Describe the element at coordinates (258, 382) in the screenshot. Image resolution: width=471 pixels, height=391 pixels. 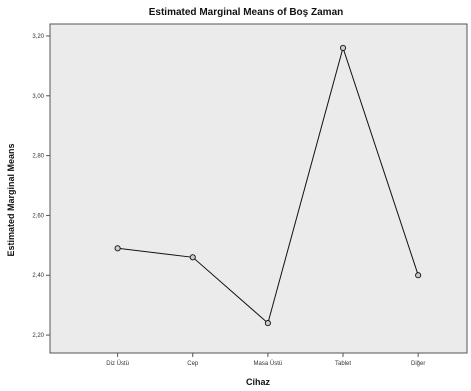
I see `x-axis-title: Cihaz` at that location.